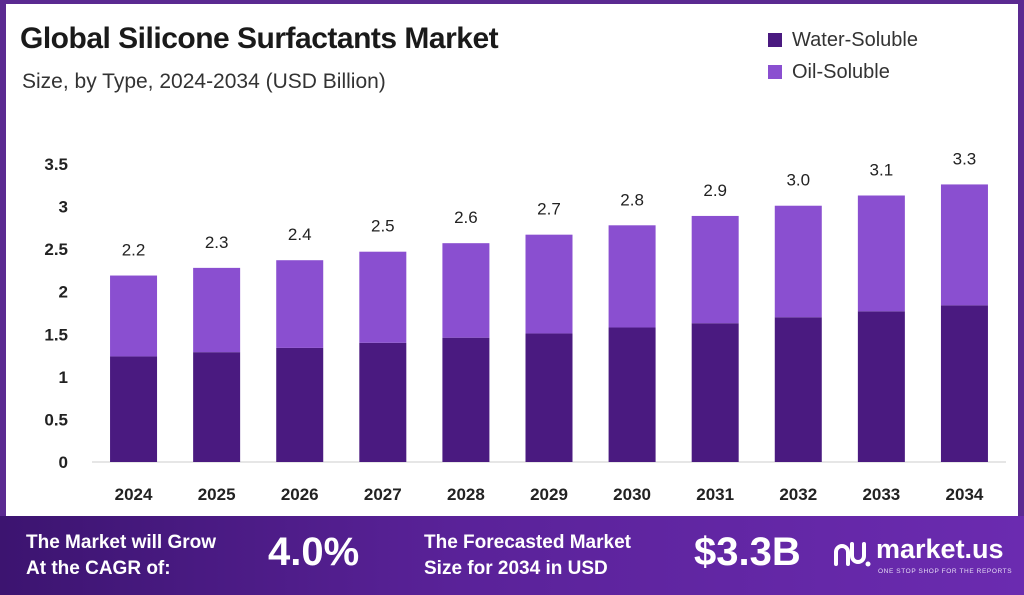 Image resolution: width=1024 pixels, height=595 pixels. What do you see at coordinates (134, 316) in the screenshot?
I see `bar-oil-soluble-2024` at bounding box center [134, 316].